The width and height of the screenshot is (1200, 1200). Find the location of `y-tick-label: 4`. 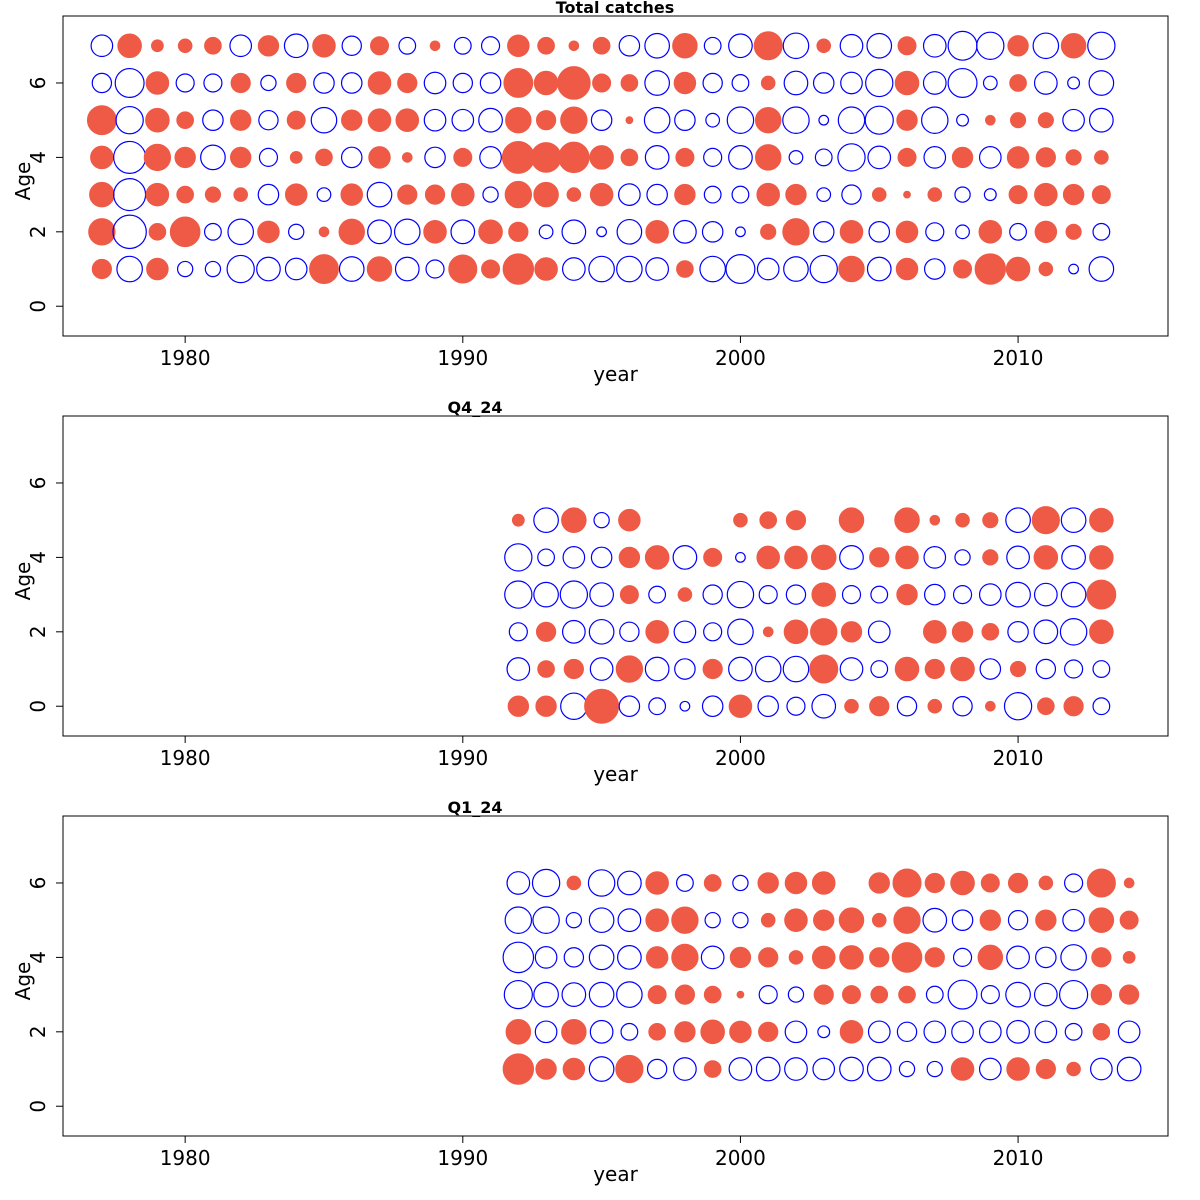

y-tick-label: 4 is located at coordinates (38, 957).